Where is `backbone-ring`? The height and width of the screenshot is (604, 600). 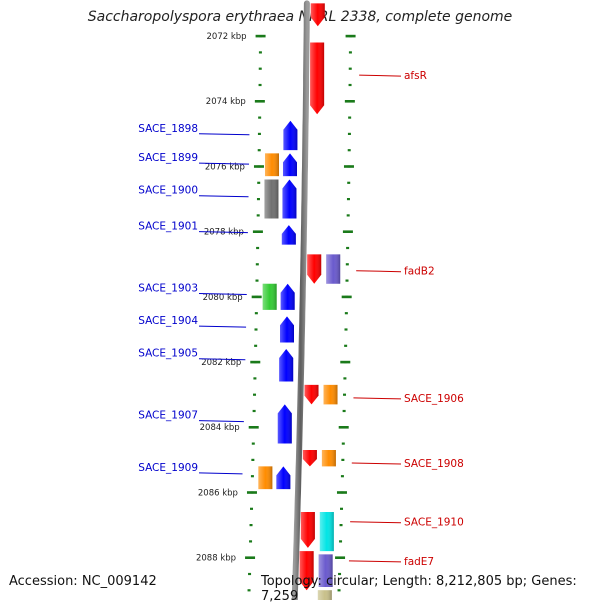 backbone-ring is located at coordinates (300, 300).